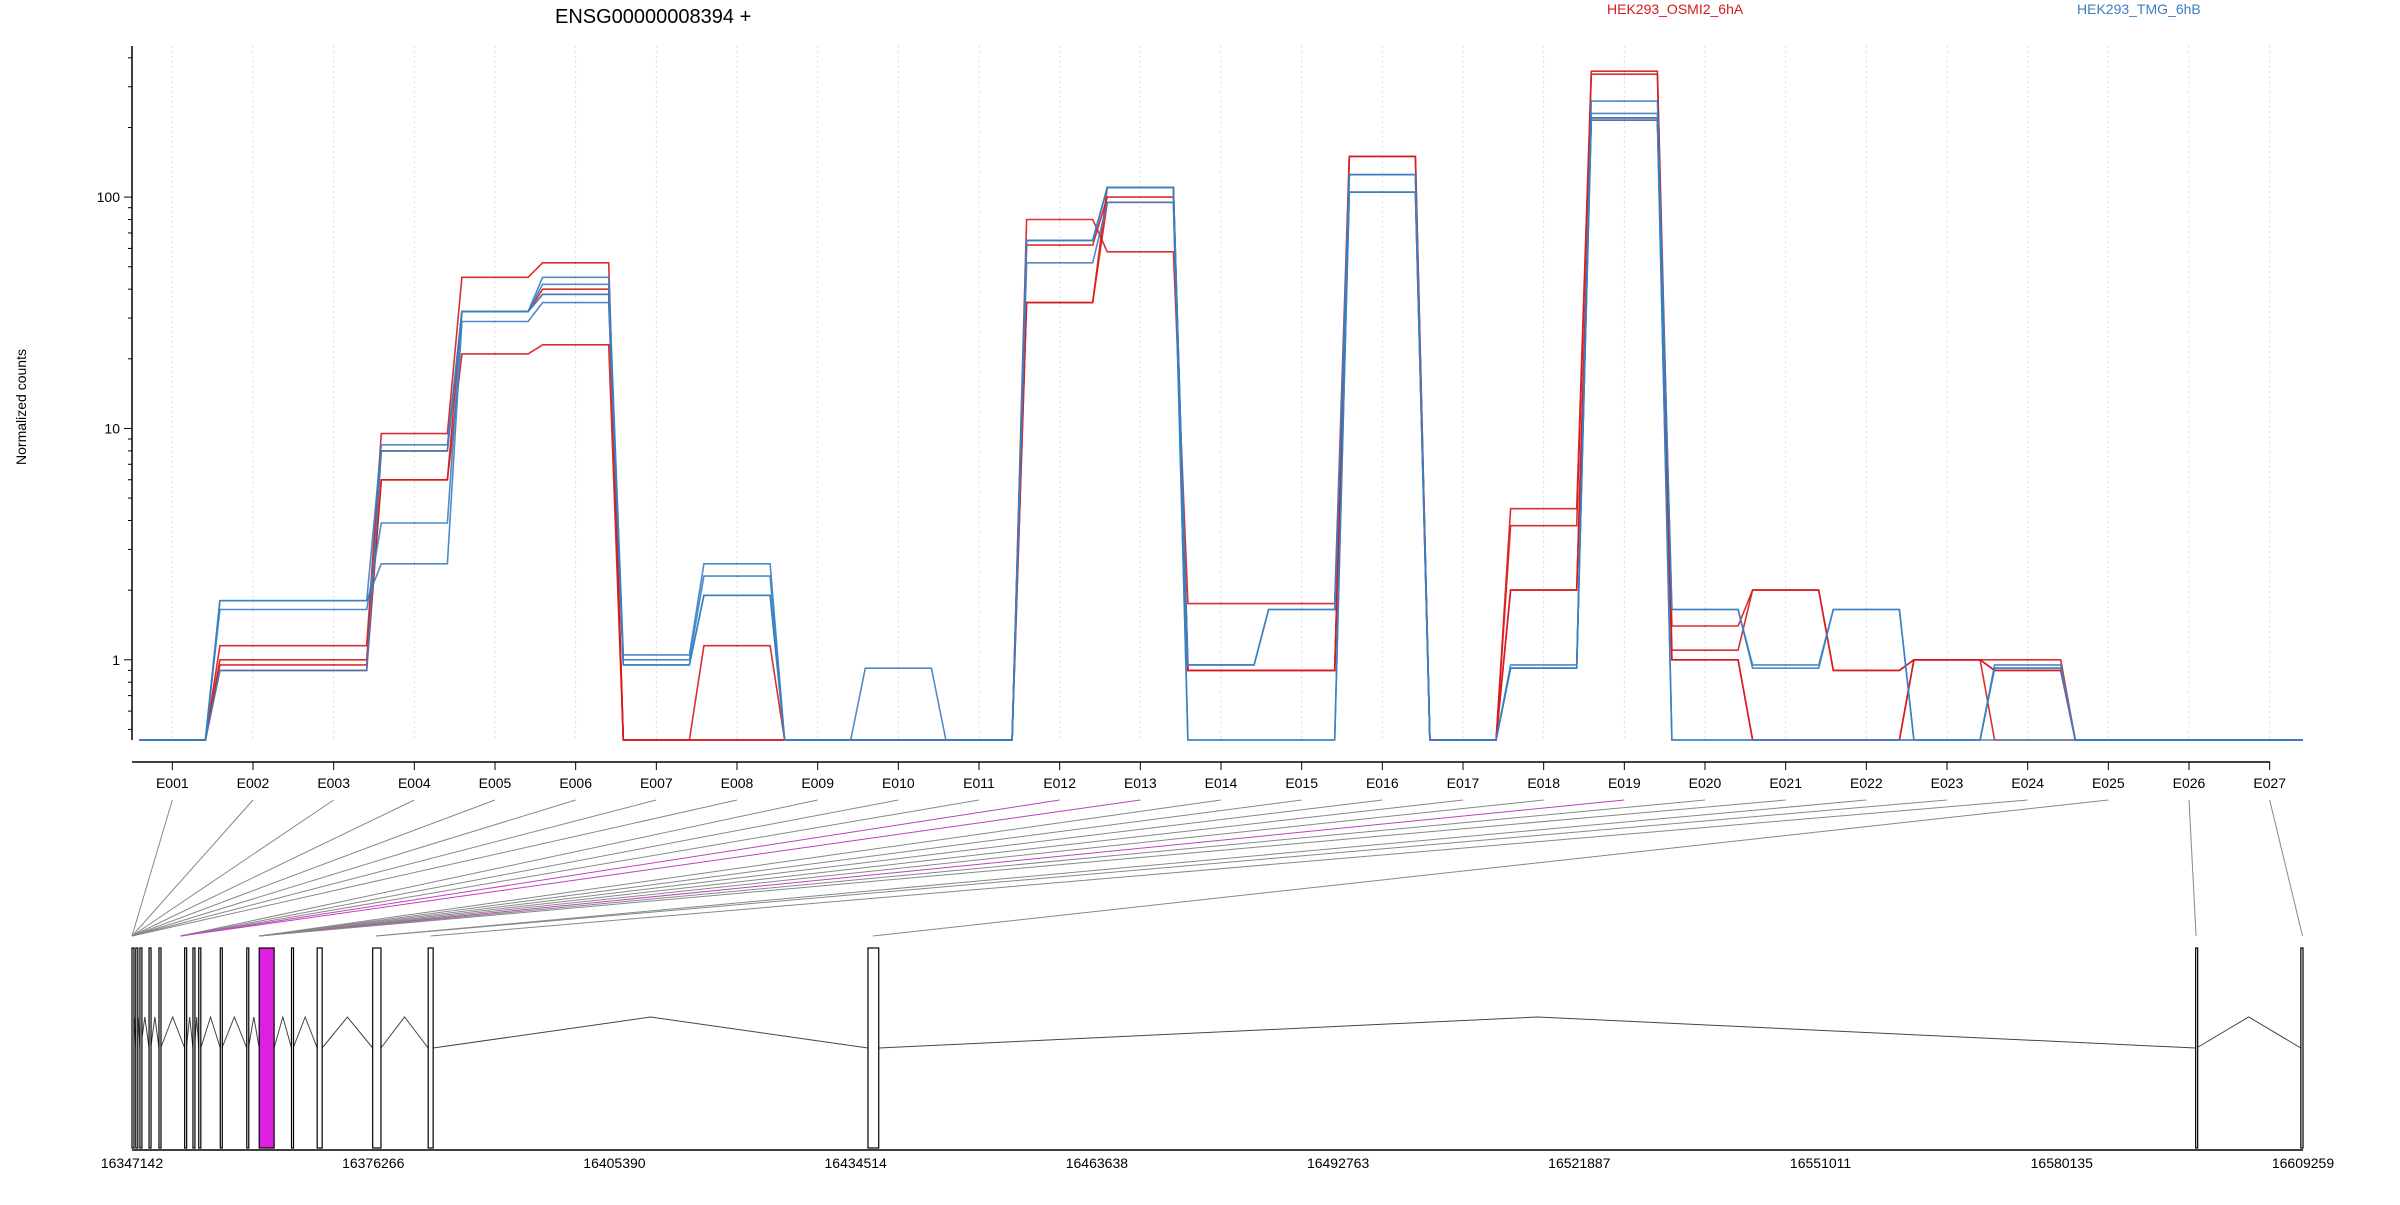 The height and width of the screenshot is (1205, 2400). What do you see at coordinates (116, 660) in the screenshot?
I see `y-tick-label: 1` at bounding box center [116, 660].